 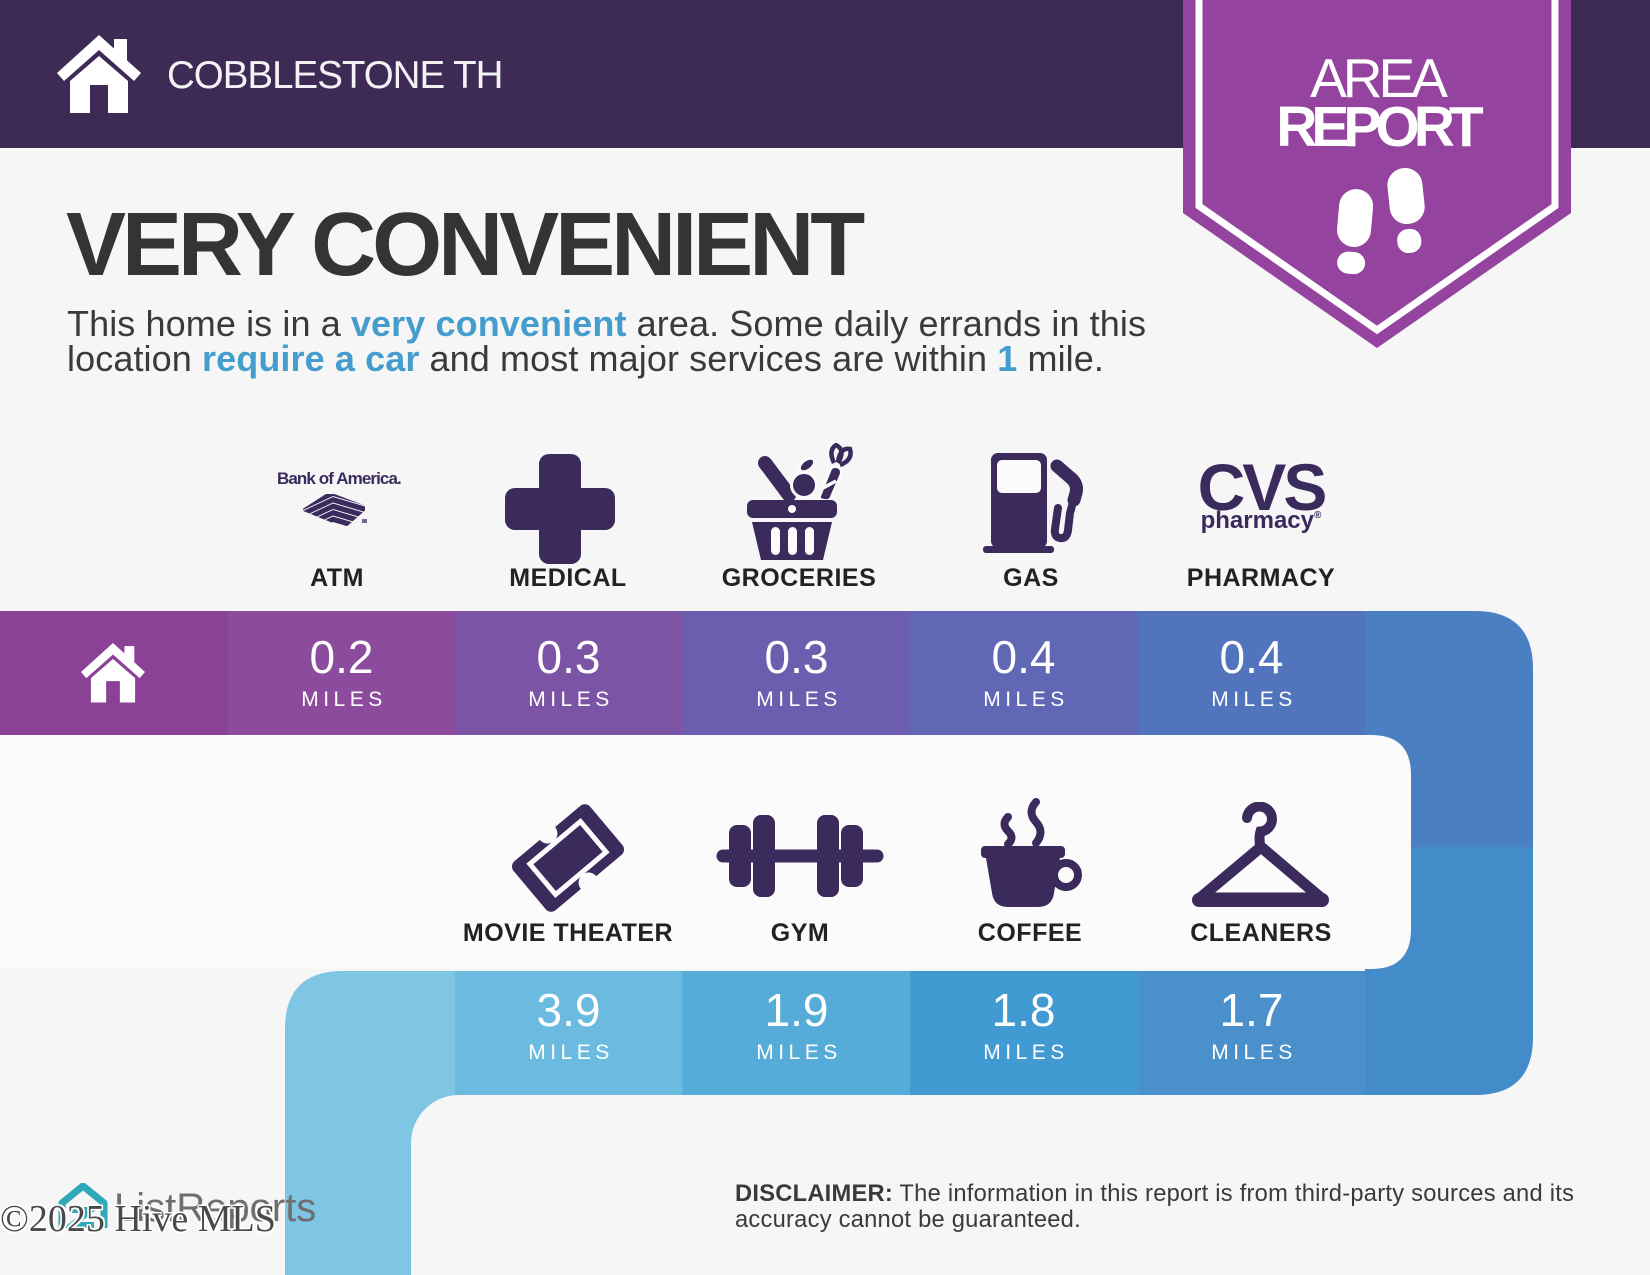 I want to click on svg-text: AREA, so click(x=1379, y=78).